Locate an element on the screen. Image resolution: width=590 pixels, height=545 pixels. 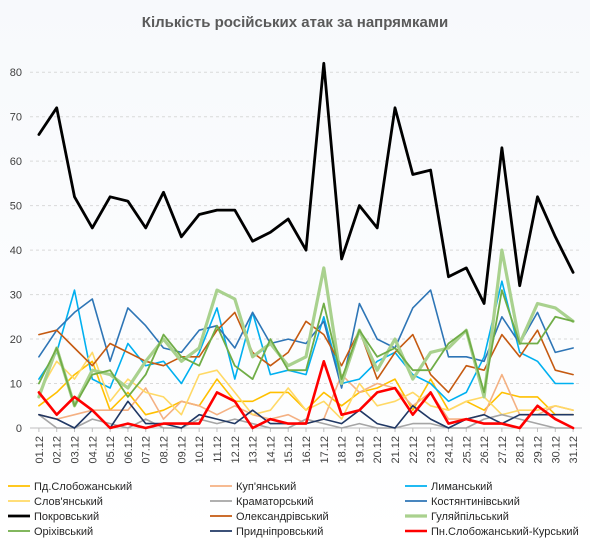
x-tick-label: 08.12 is located at coordinates (165, 450).